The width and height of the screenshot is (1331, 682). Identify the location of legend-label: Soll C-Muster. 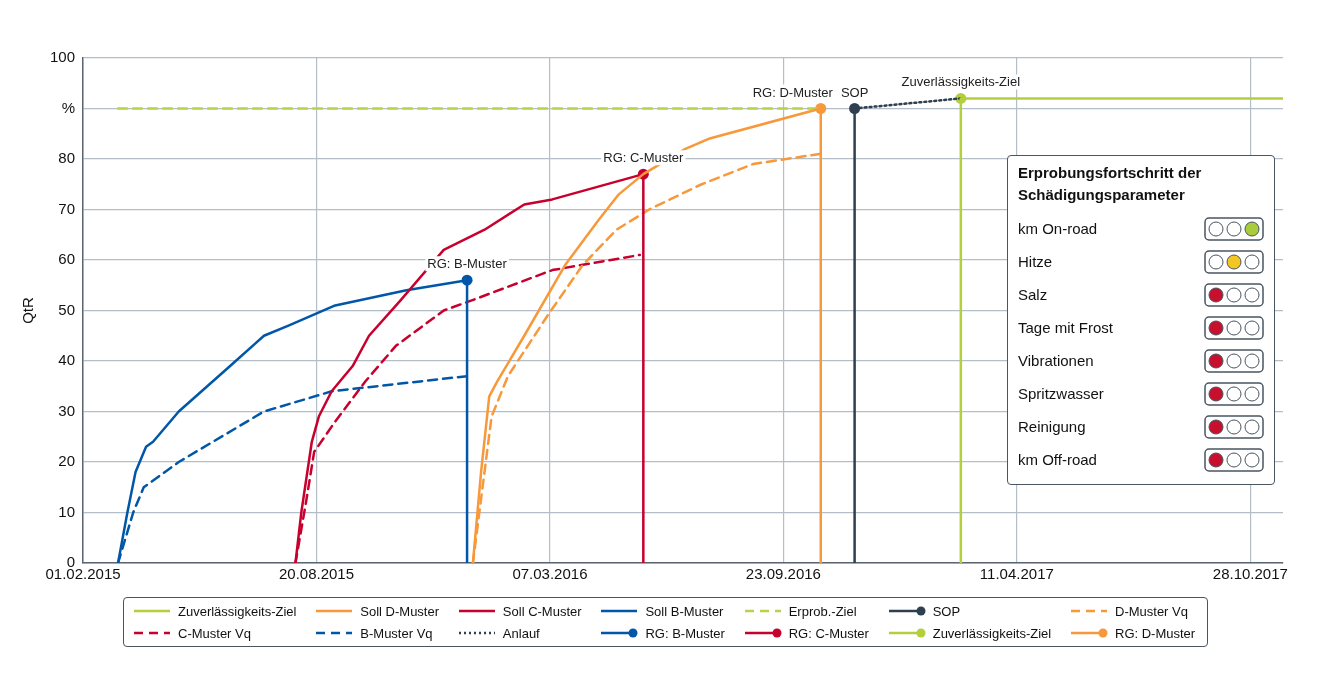
(542, 611).